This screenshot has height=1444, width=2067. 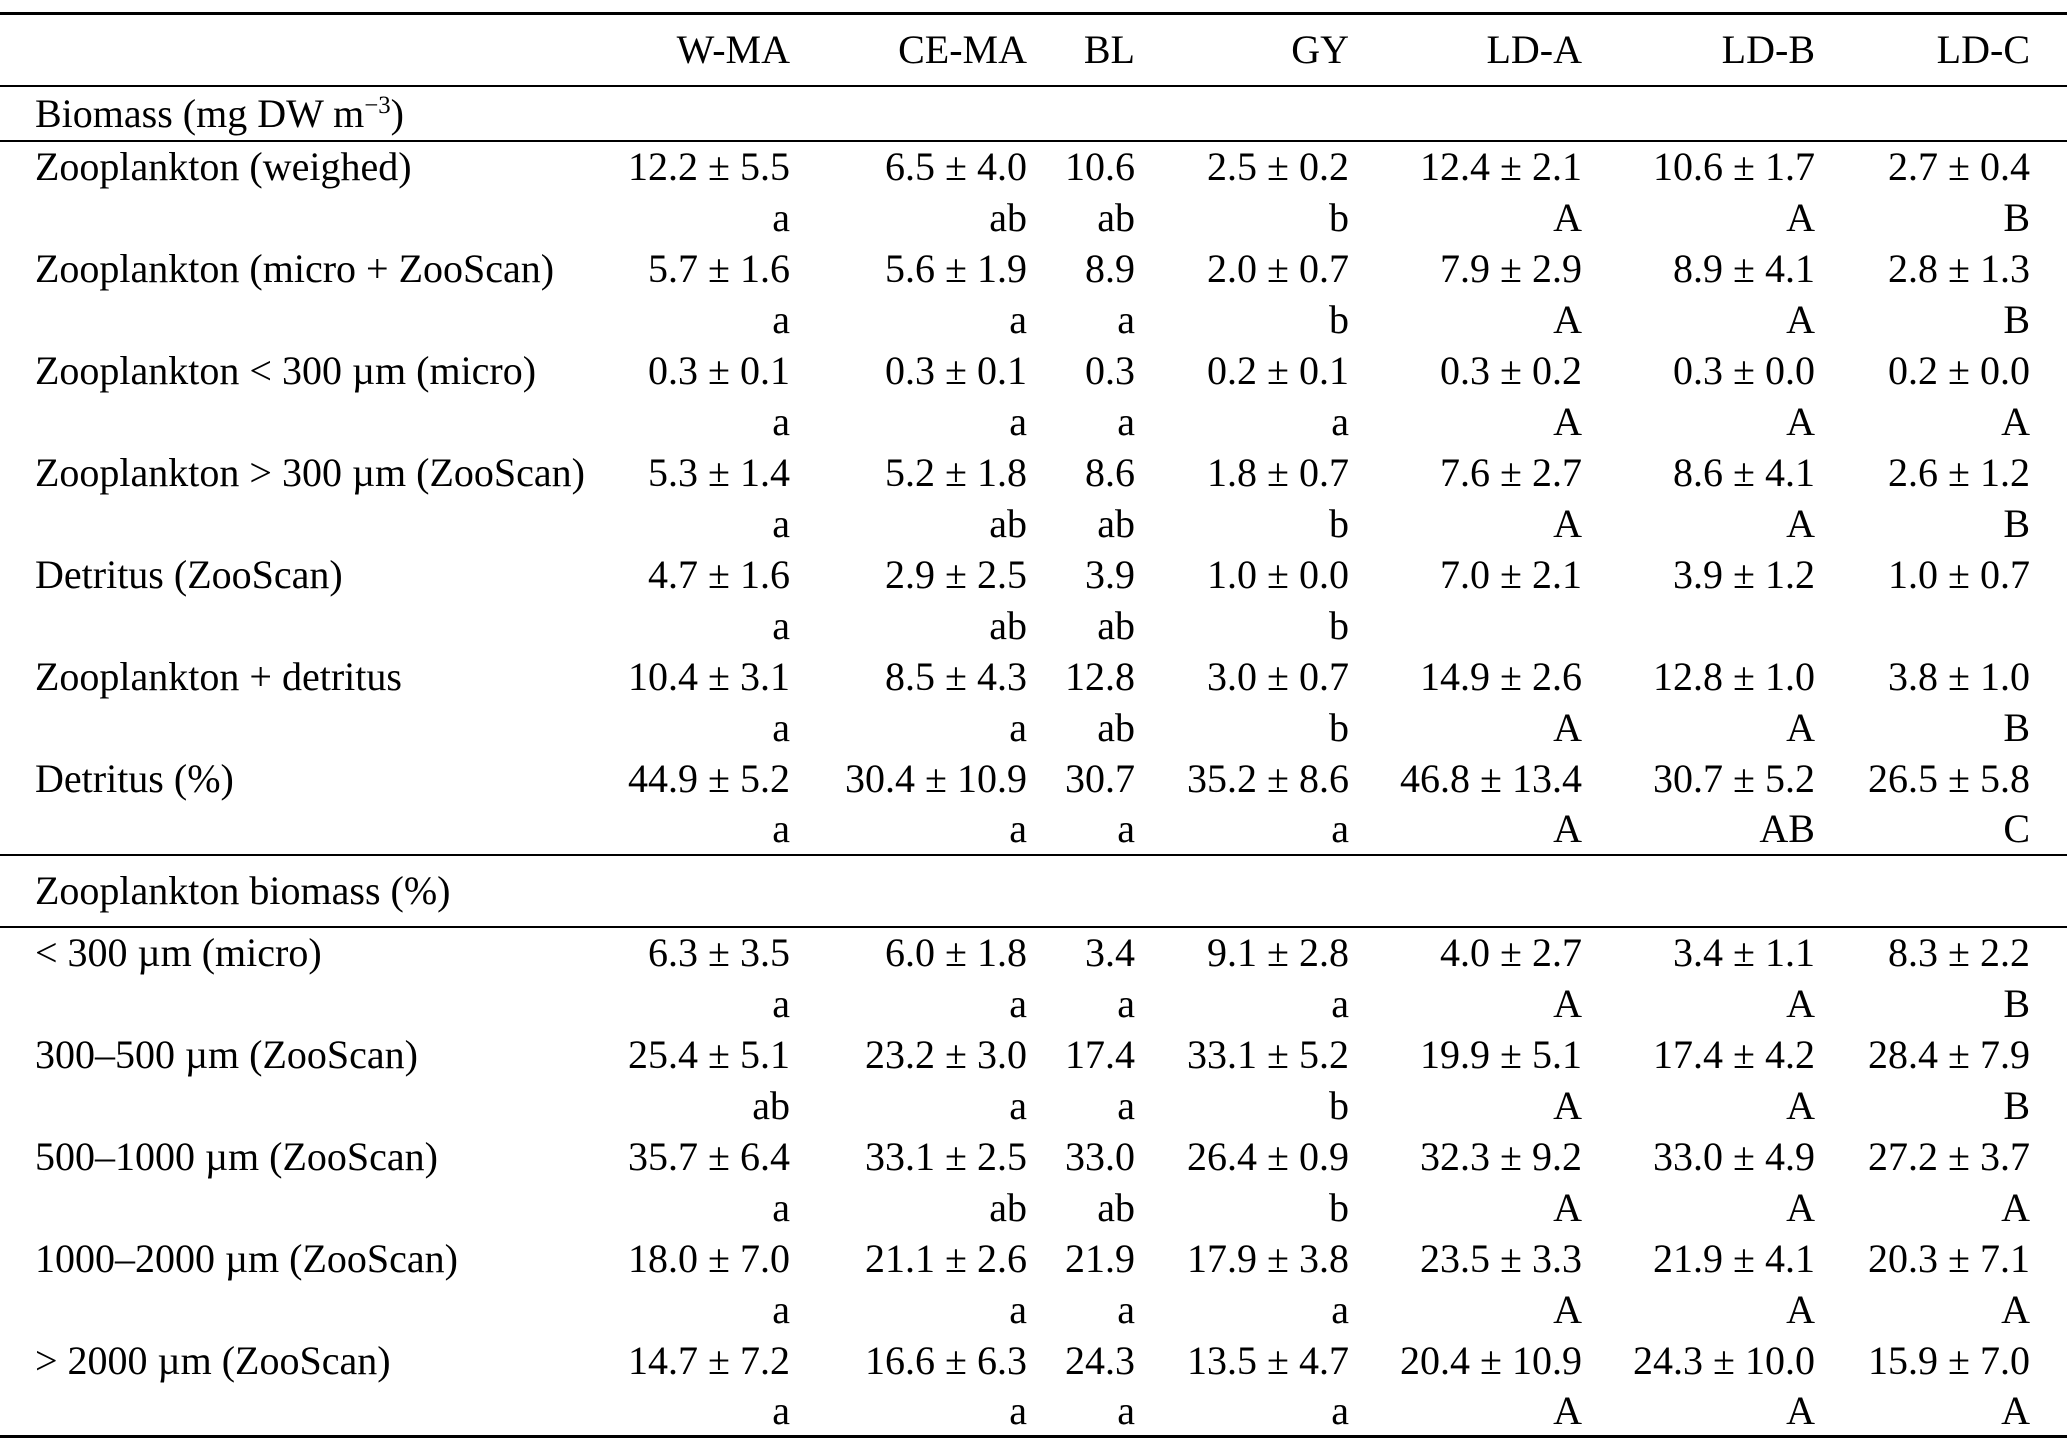 What do you see at coordinates (1511, 574) in the screenshot?
I see `value-cell: 7.0 ± 2.1` at bounding box center [1511, 574].